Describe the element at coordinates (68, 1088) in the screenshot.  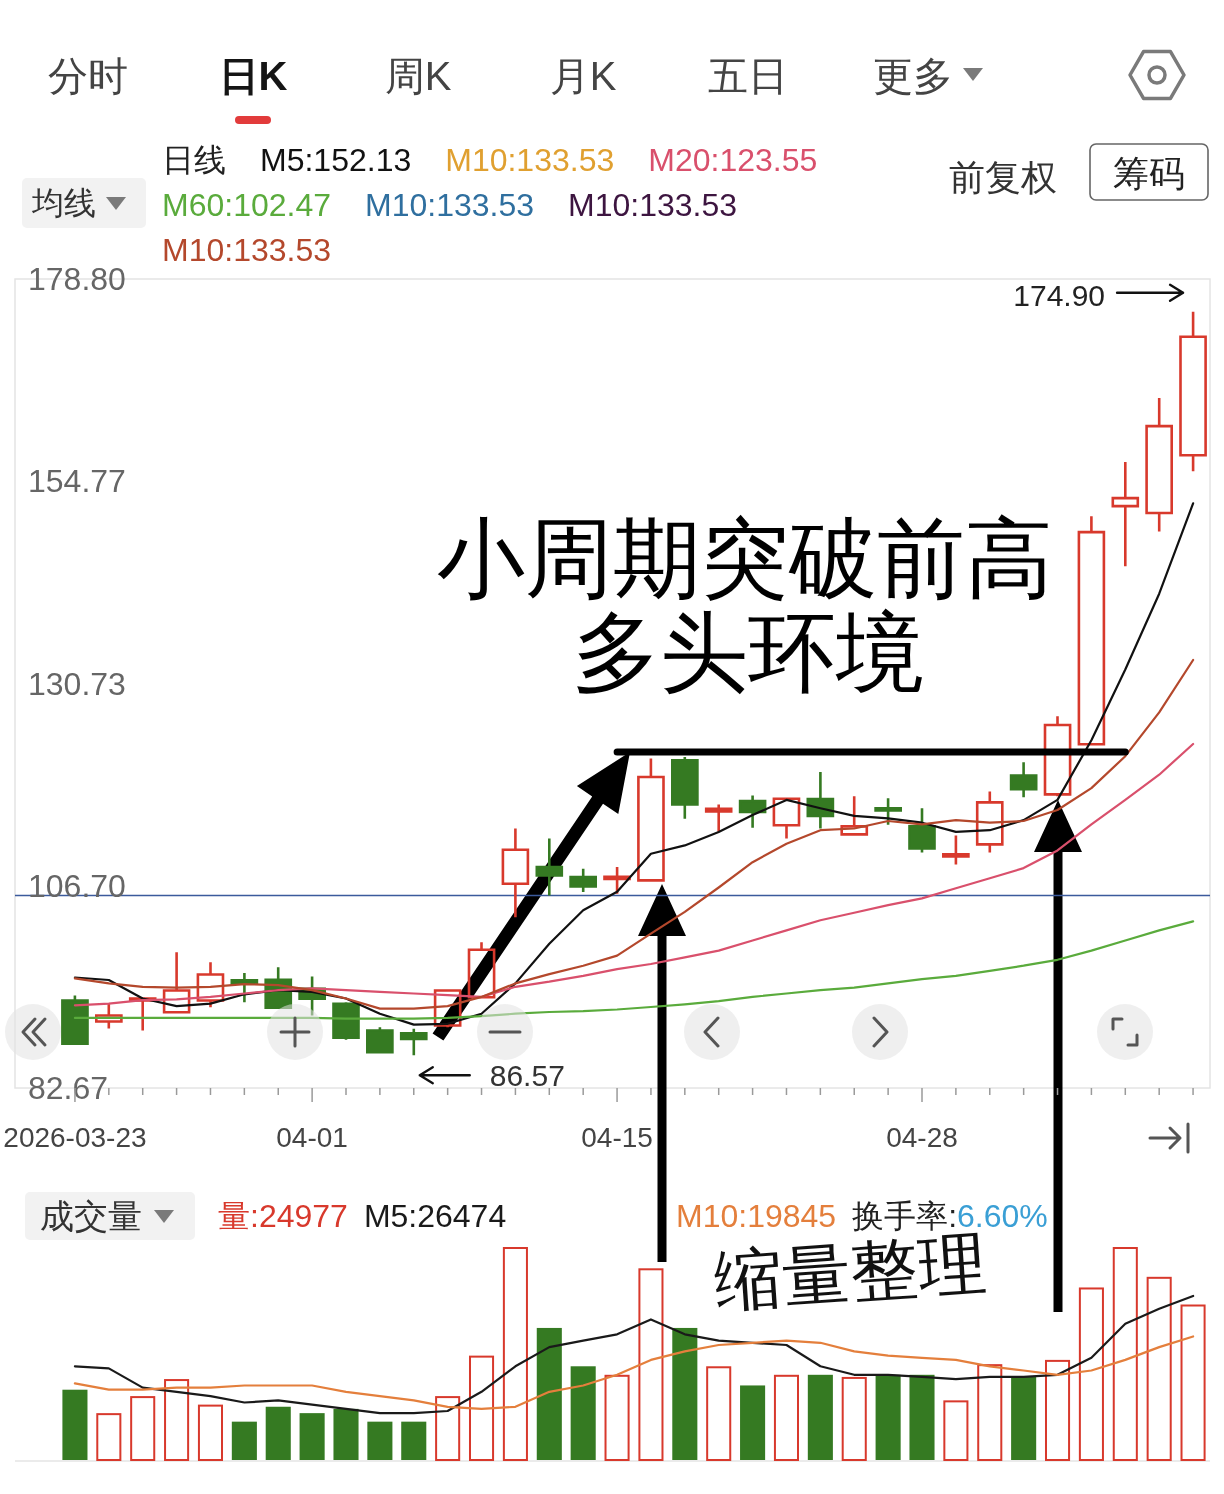
I see `y-tick-label: 82.67` at that location.